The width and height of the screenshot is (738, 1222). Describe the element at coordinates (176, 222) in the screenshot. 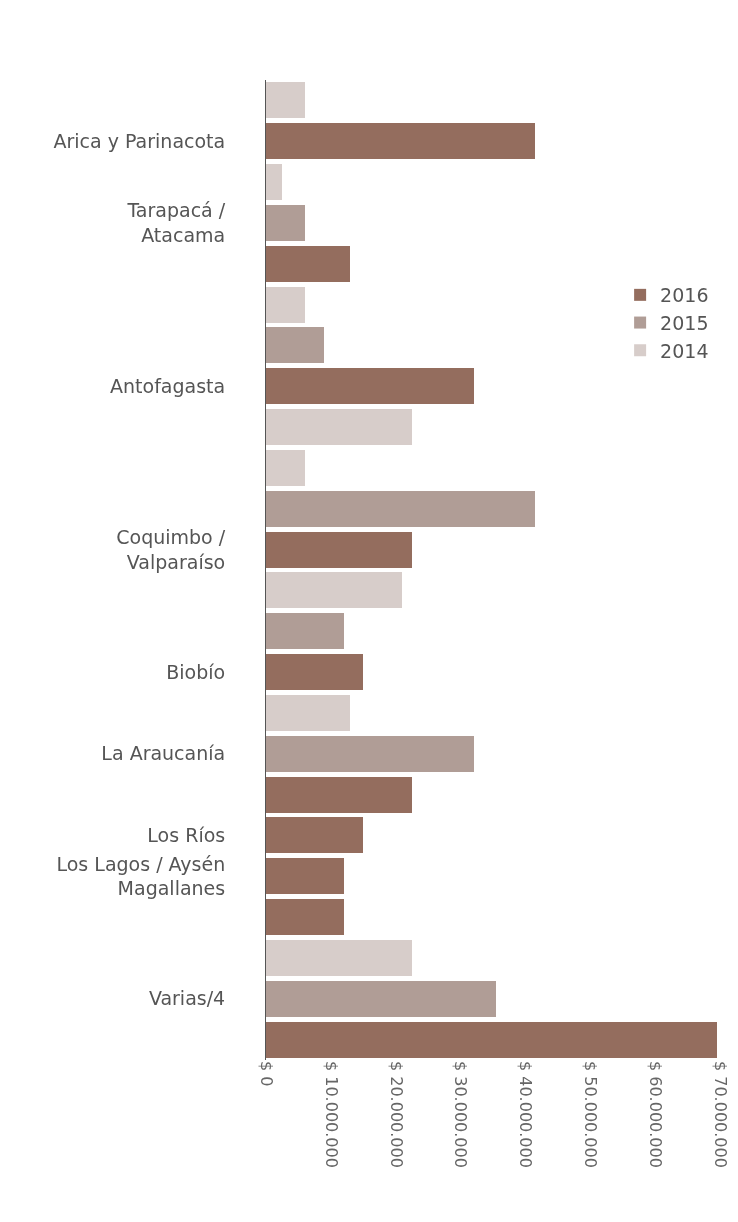

I see `y-tick-label: Tarapacá / Atacama` at that location.